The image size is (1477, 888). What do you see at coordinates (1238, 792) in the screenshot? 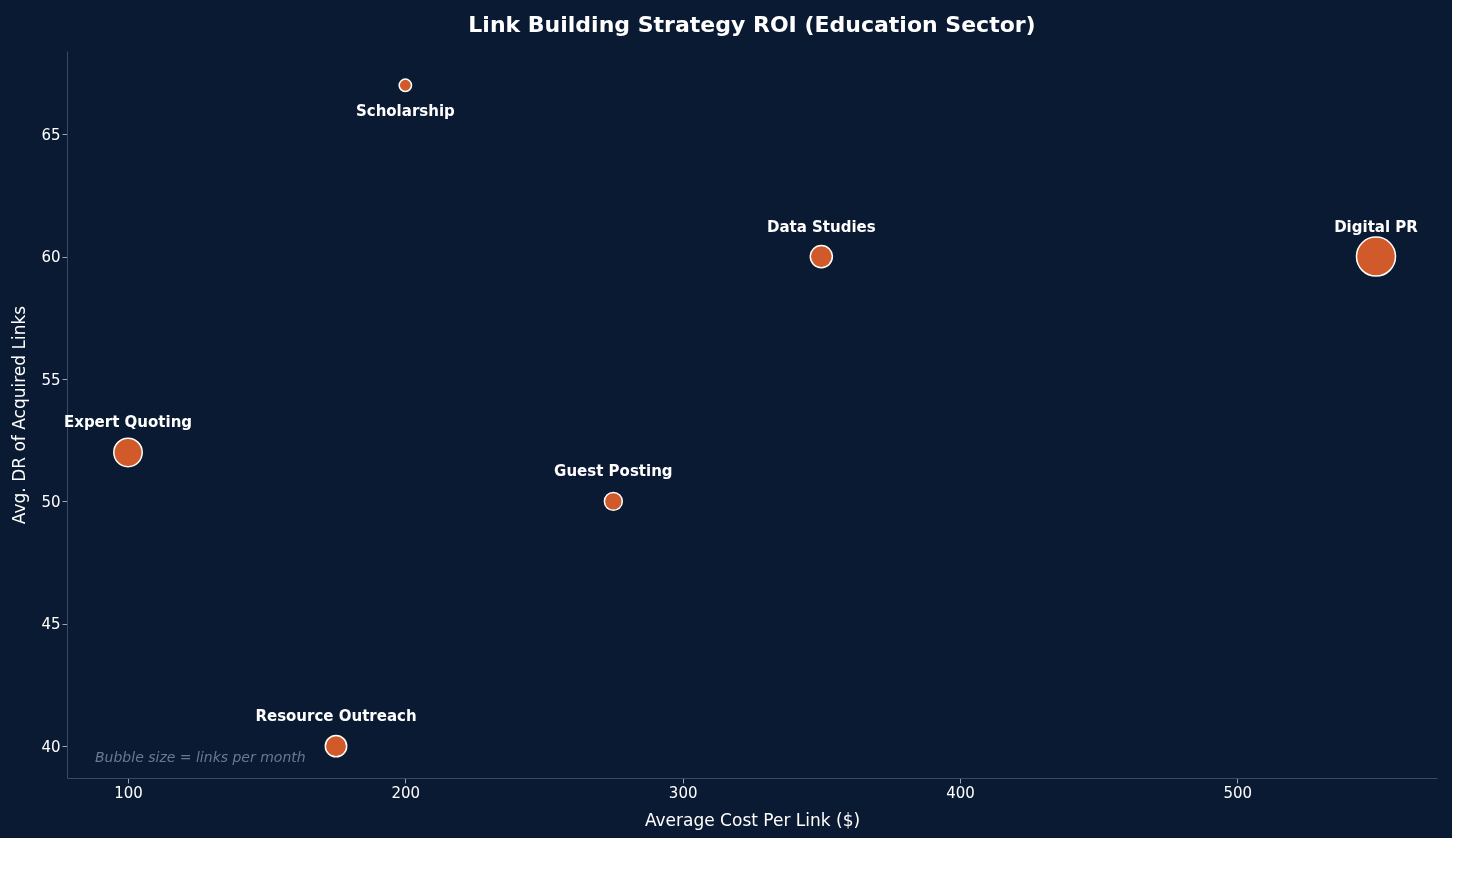
I see `x-tick-label: 500` at bounding box center [1238, 792].